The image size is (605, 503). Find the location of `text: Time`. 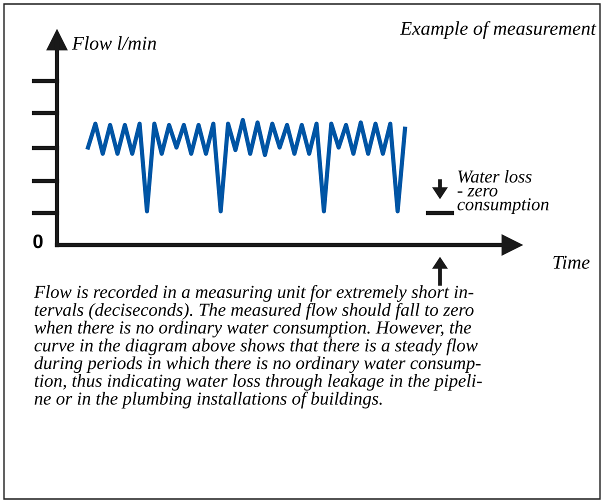

text: Time is located at coordinates (571, 262).